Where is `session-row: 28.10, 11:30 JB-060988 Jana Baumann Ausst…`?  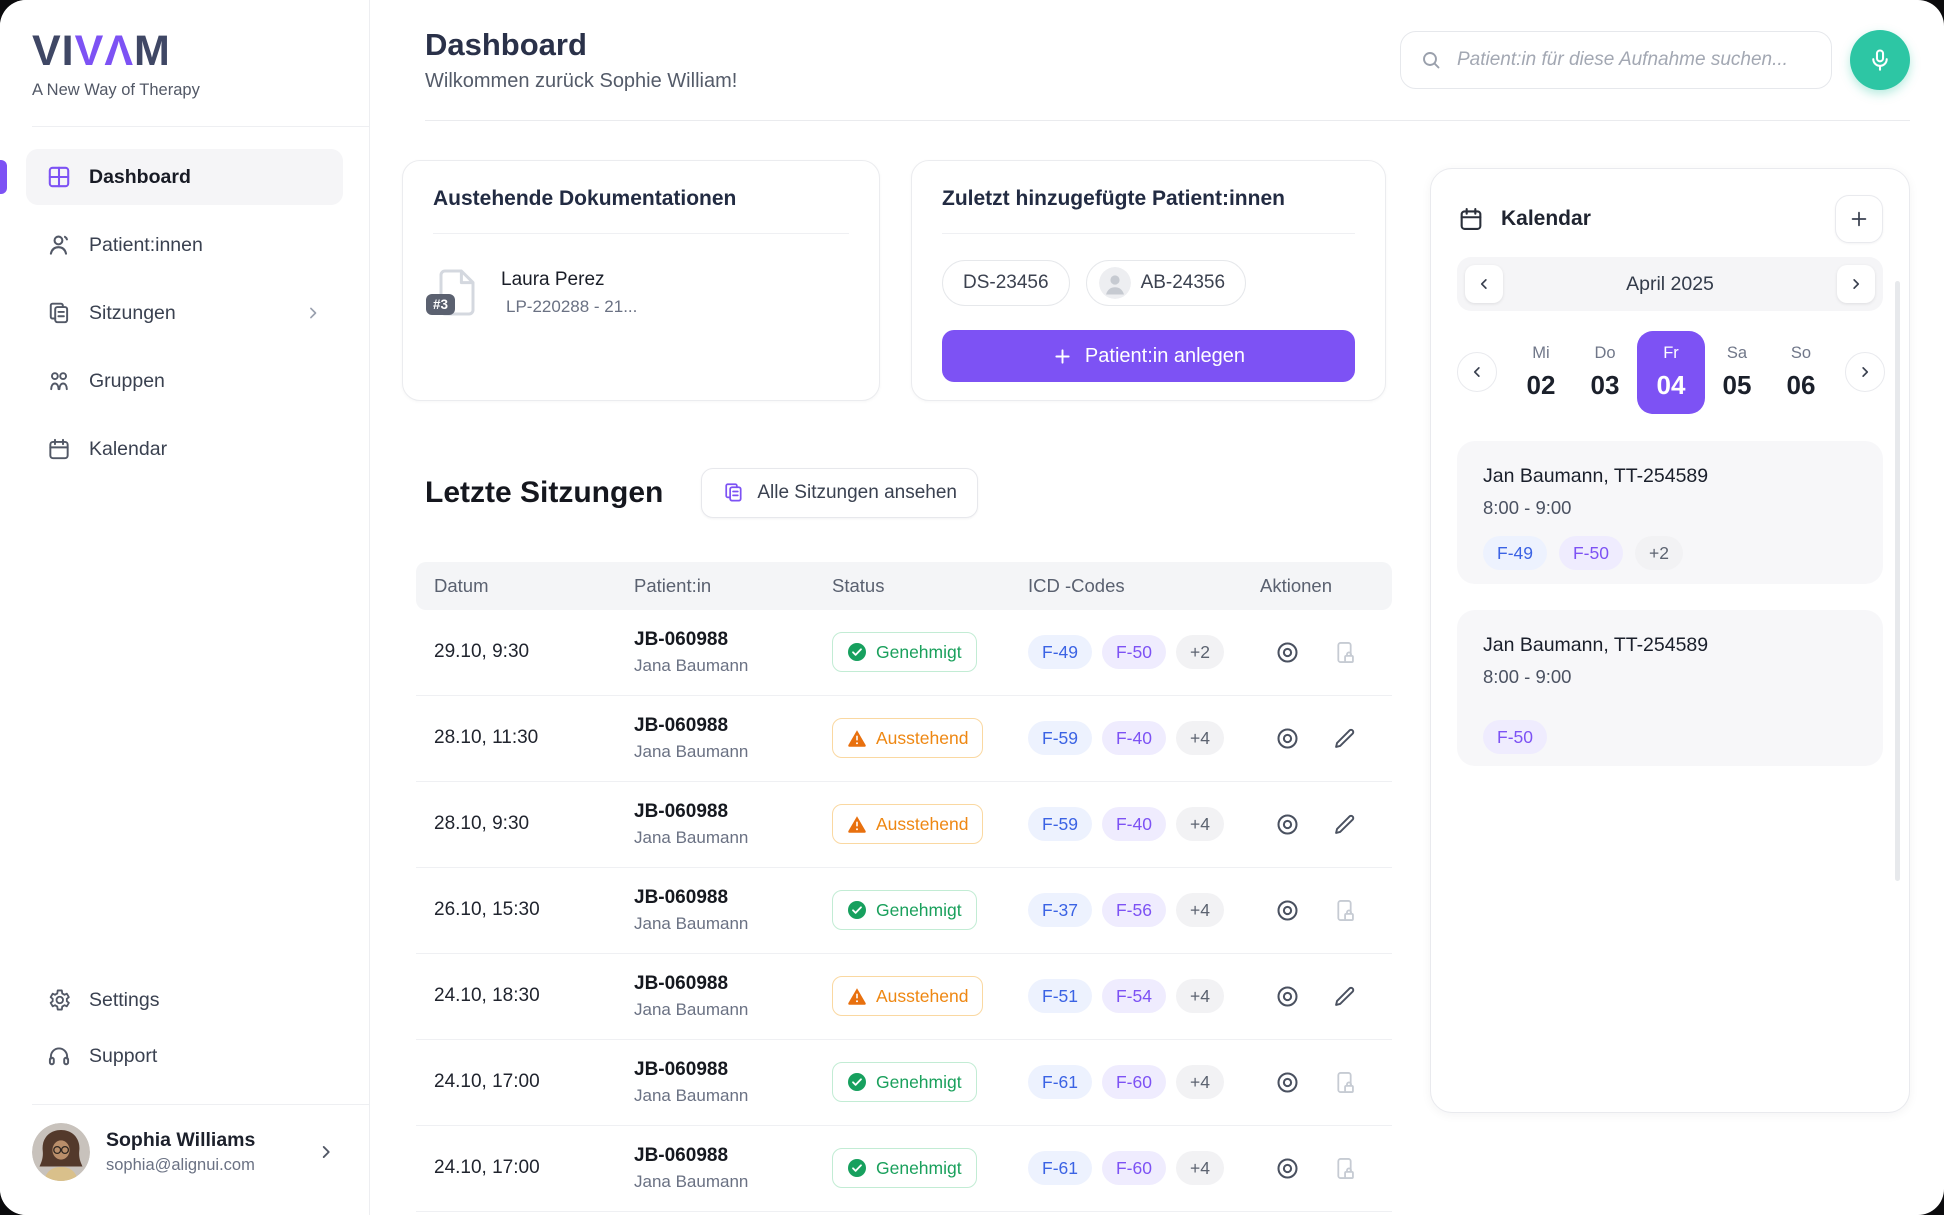
session-row: 28.10, 11:30 JB-060988 Jana Baumann Ausst… is located at coordinates (904, 739).